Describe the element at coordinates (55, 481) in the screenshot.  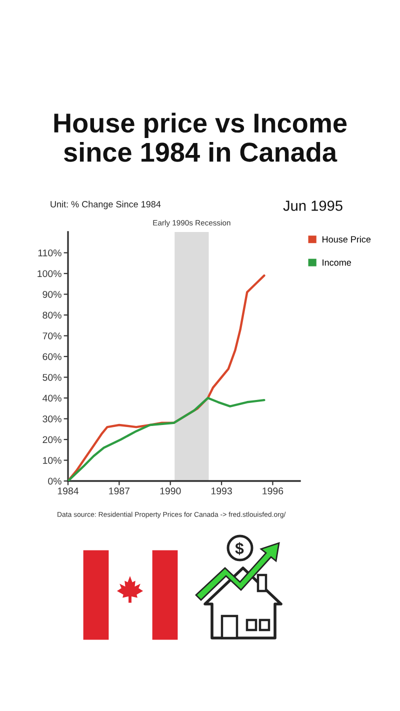
I see `y-tick-label: 0%` at that location.